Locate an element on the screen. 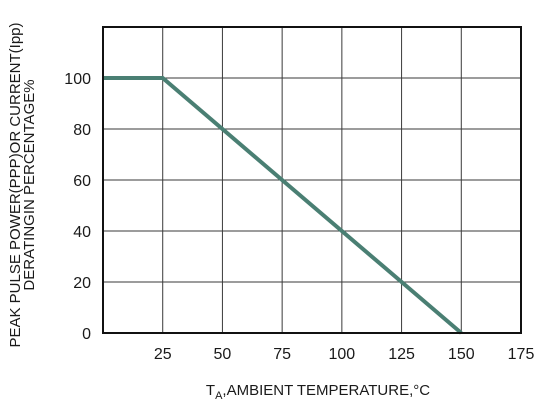 This screenshot has height=406, width=549. x-tick-label: 175 is located at coordinates (521, 354).